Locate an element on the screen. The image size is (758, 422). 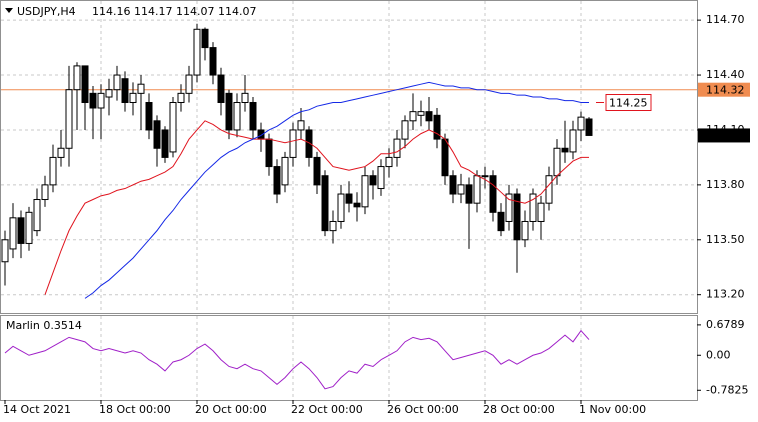
level-tag-label: 114.32 is located at coordinates (725, 90).